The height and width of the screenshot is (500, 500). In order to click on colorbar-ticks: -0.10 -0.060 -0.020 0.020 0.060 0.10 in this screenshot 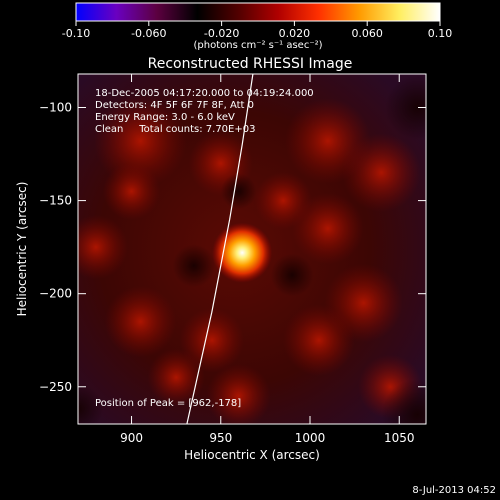, I will do `click(257, 30)`.